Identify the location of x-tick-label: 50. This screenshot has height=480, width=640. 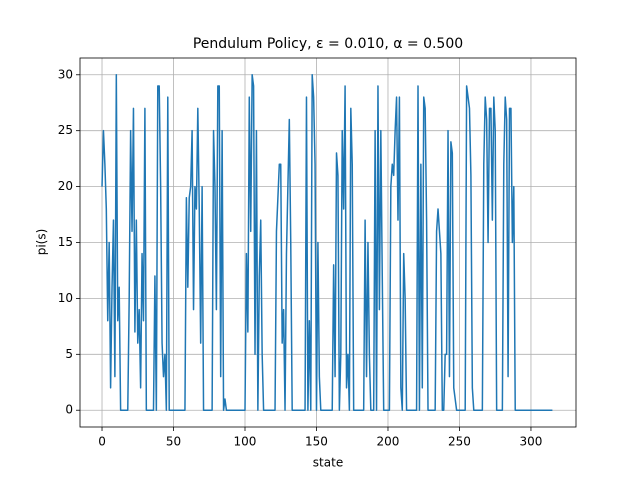
(173, 442).